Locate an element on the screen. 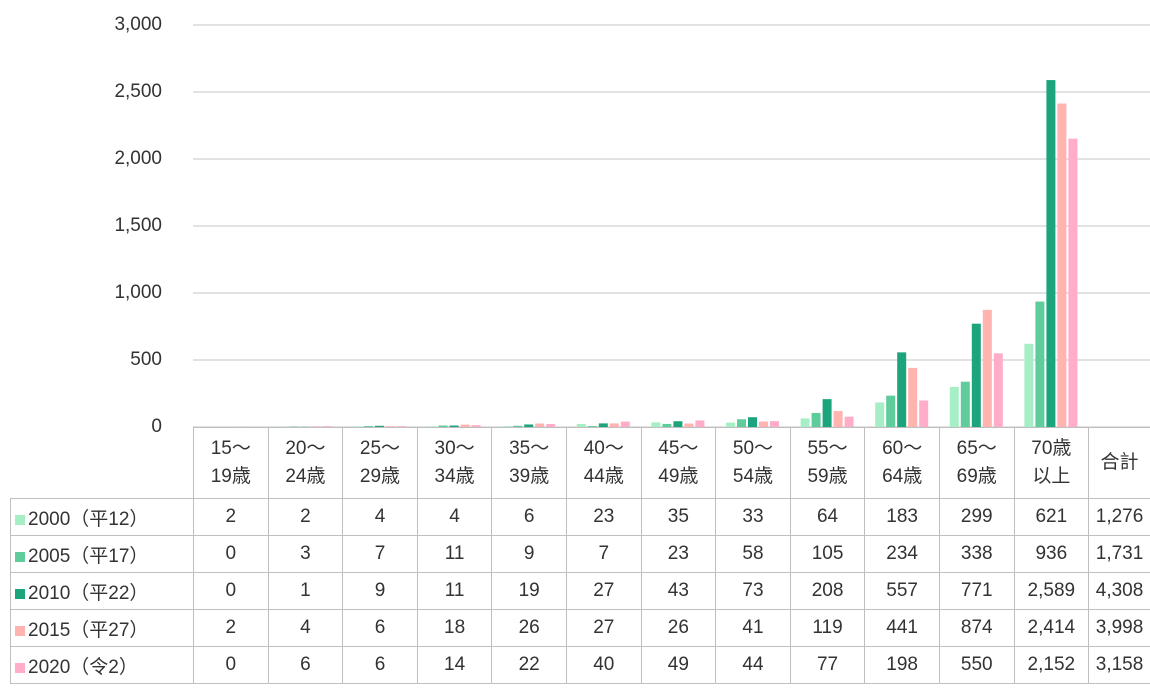 The width and height of the screenshot is (1150, 690). table-value: 621 is located at coordinates (1051, 517).